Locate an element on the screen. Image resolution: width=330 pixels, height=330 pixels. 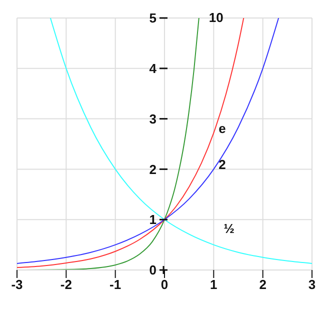
series-label: 2 is located at coordinates (222, 164).